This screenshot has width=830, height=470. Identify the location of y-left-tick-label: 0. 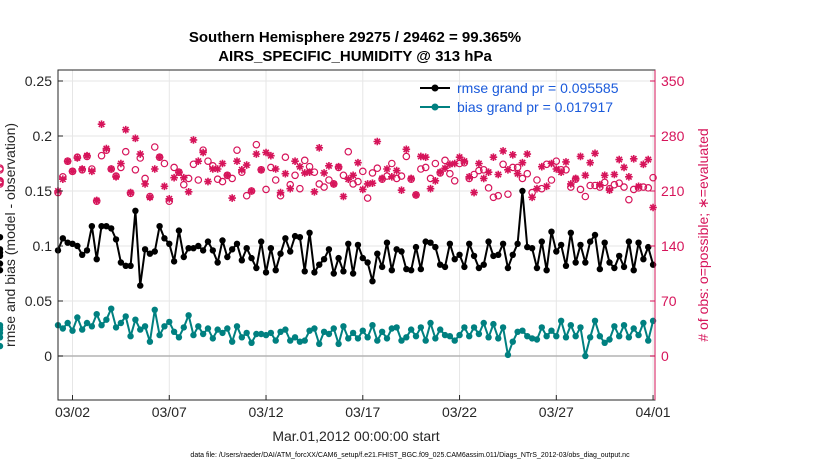
(48, 356).